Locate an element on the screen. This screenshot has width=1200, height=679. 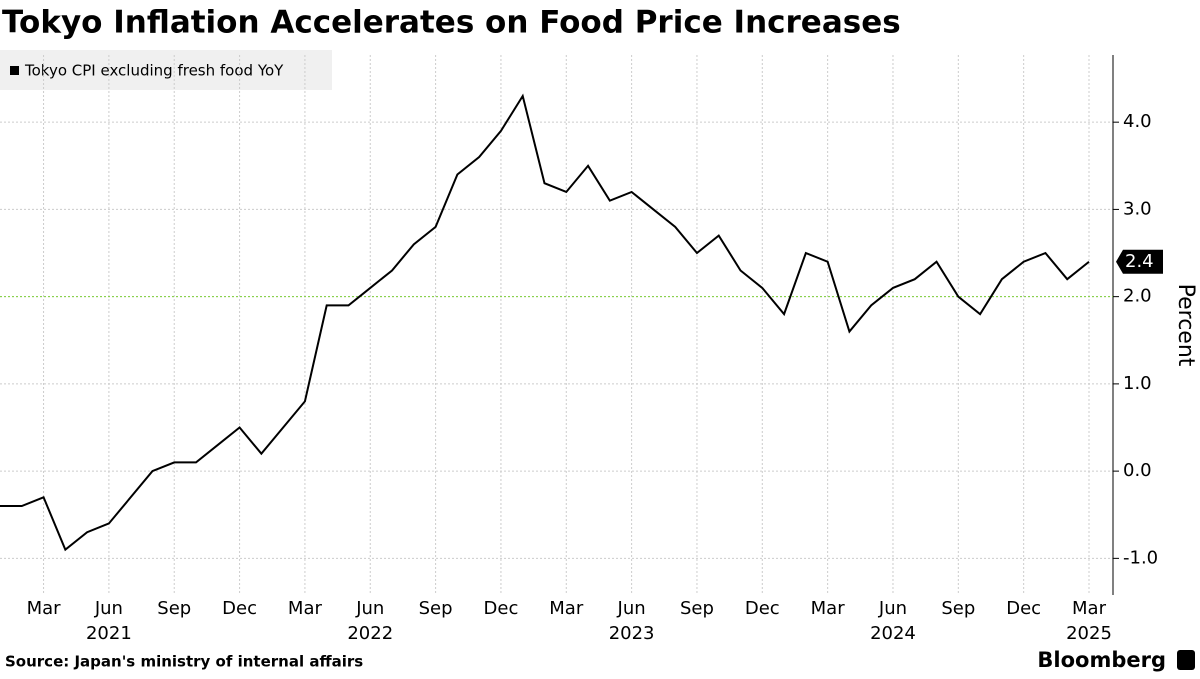
y-tick-label: 4.0 is located at coordinates (1137, 121).